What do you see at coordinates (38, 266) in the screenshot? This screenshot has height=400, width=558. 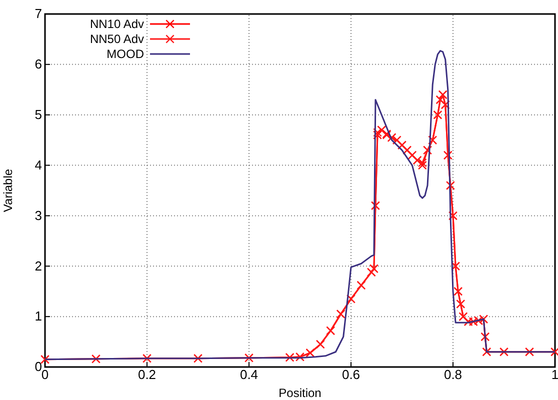 I see `y-tick-label: 2` at bounding box center [38, 266].